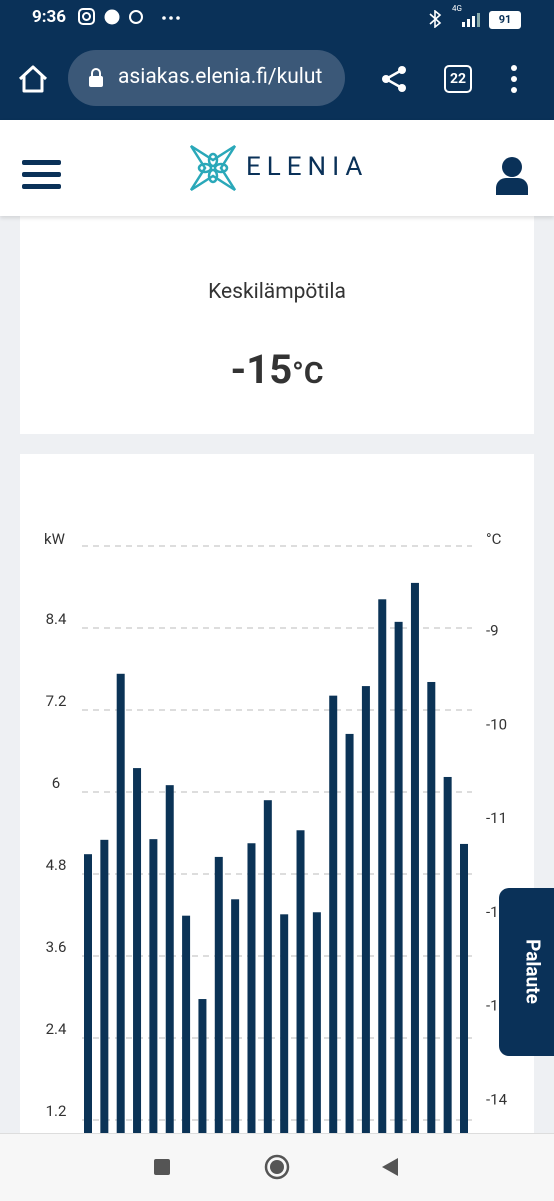  What do you see at coordinates (395, 79) in the screenshot?
I see `share-button` at bounding box center [395, 79].